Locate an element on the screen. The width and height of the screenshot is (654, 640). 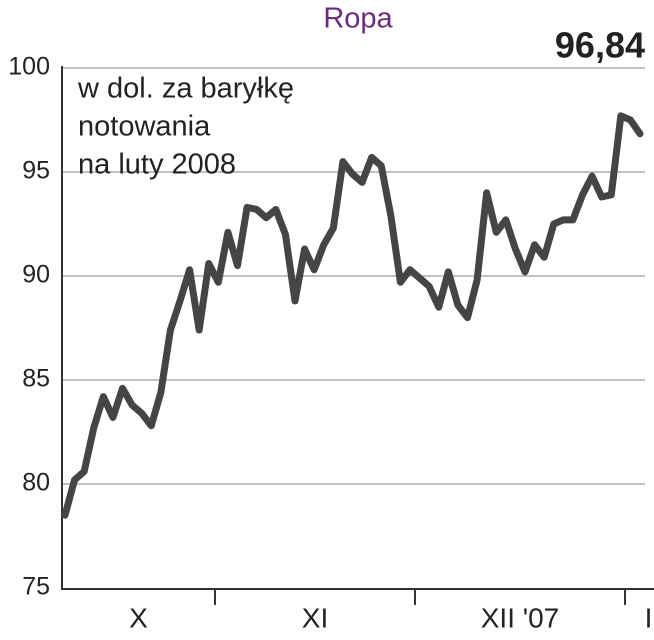
x-tick-label: XI is located at coordinates (315, 617).